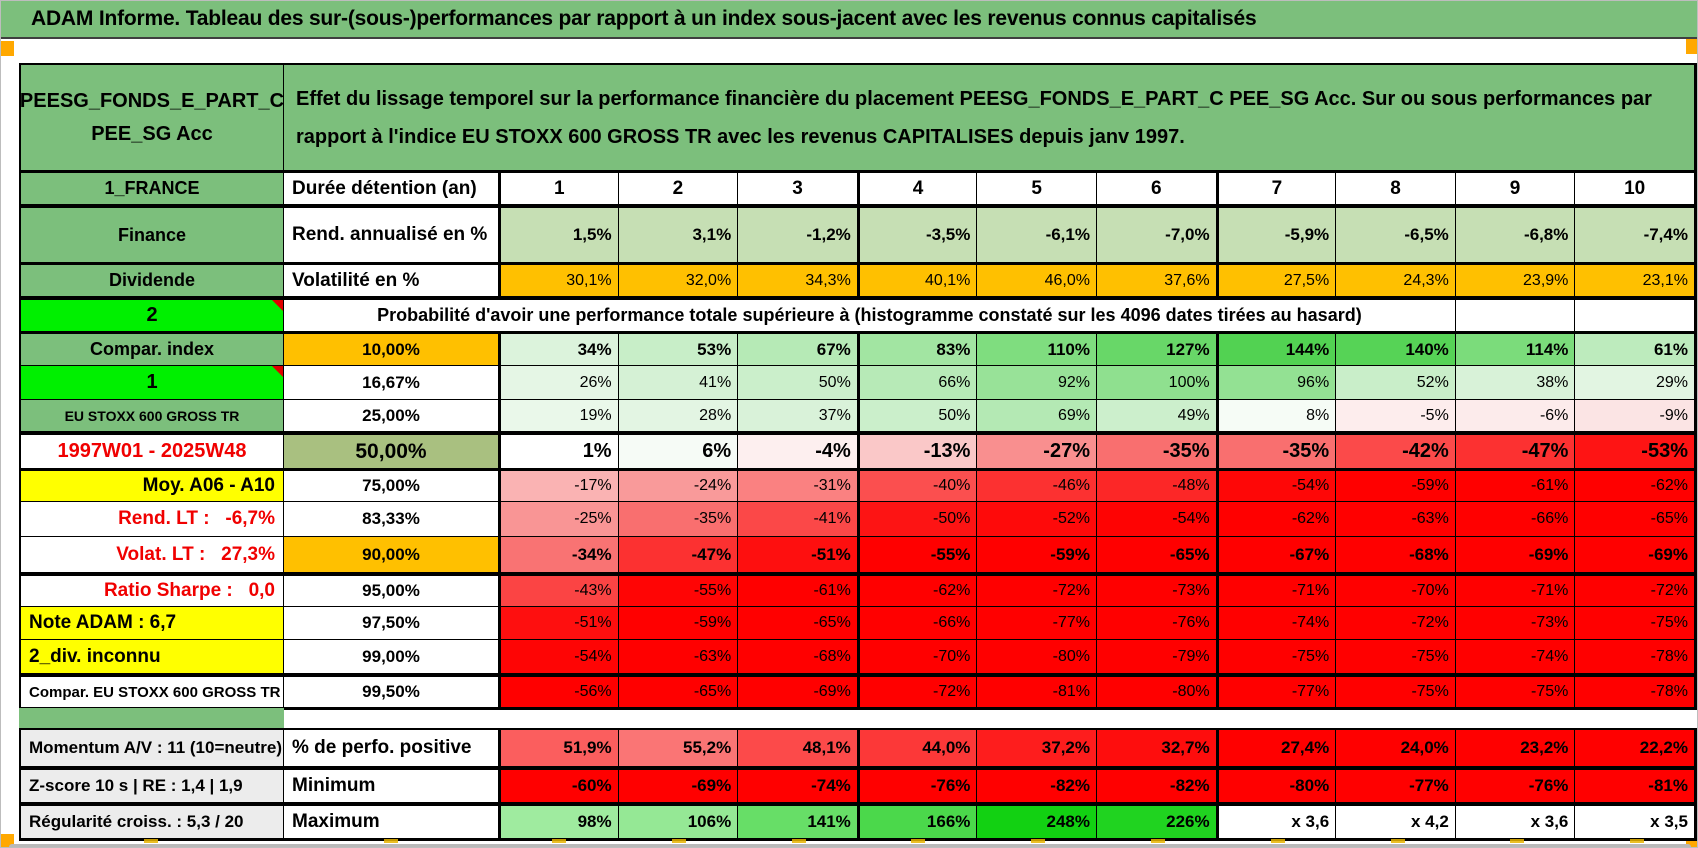 Image resolution: width=1698 pixels, height=848 pixels. What do you see at coordinates (1156, 657) in the screenshot?
I see `p99-value-6: -79%` at bounding box center [1156, 657].